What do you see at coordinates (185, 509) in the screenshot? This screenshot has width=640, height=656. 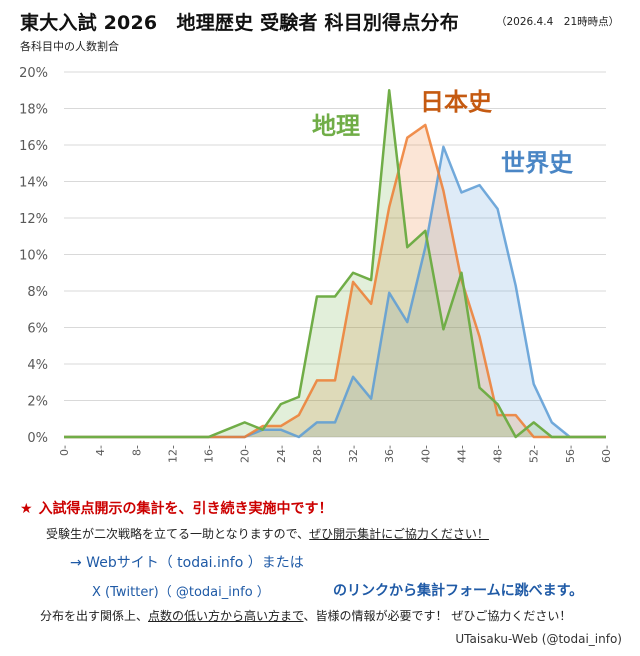 I see `notice-headline-text: 入試得点開示の集計を、引き続き実施中です！` at bounding box center [185, 509].